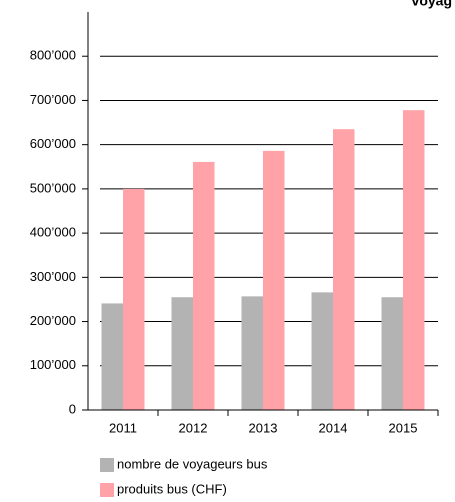  I want to click on x-tick-label: 2011, so click(123, 427).